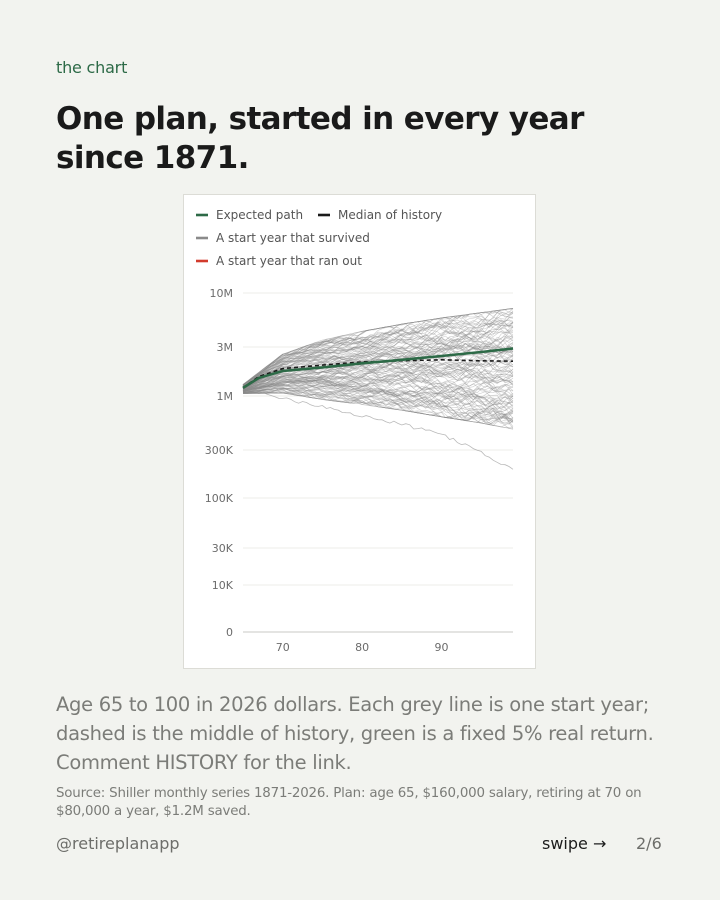 This screenshot has height=900, width=720. Describe the element at coordinates (574, 843) in the screenshot. I see `swipe-hint: swipe →` at that location.